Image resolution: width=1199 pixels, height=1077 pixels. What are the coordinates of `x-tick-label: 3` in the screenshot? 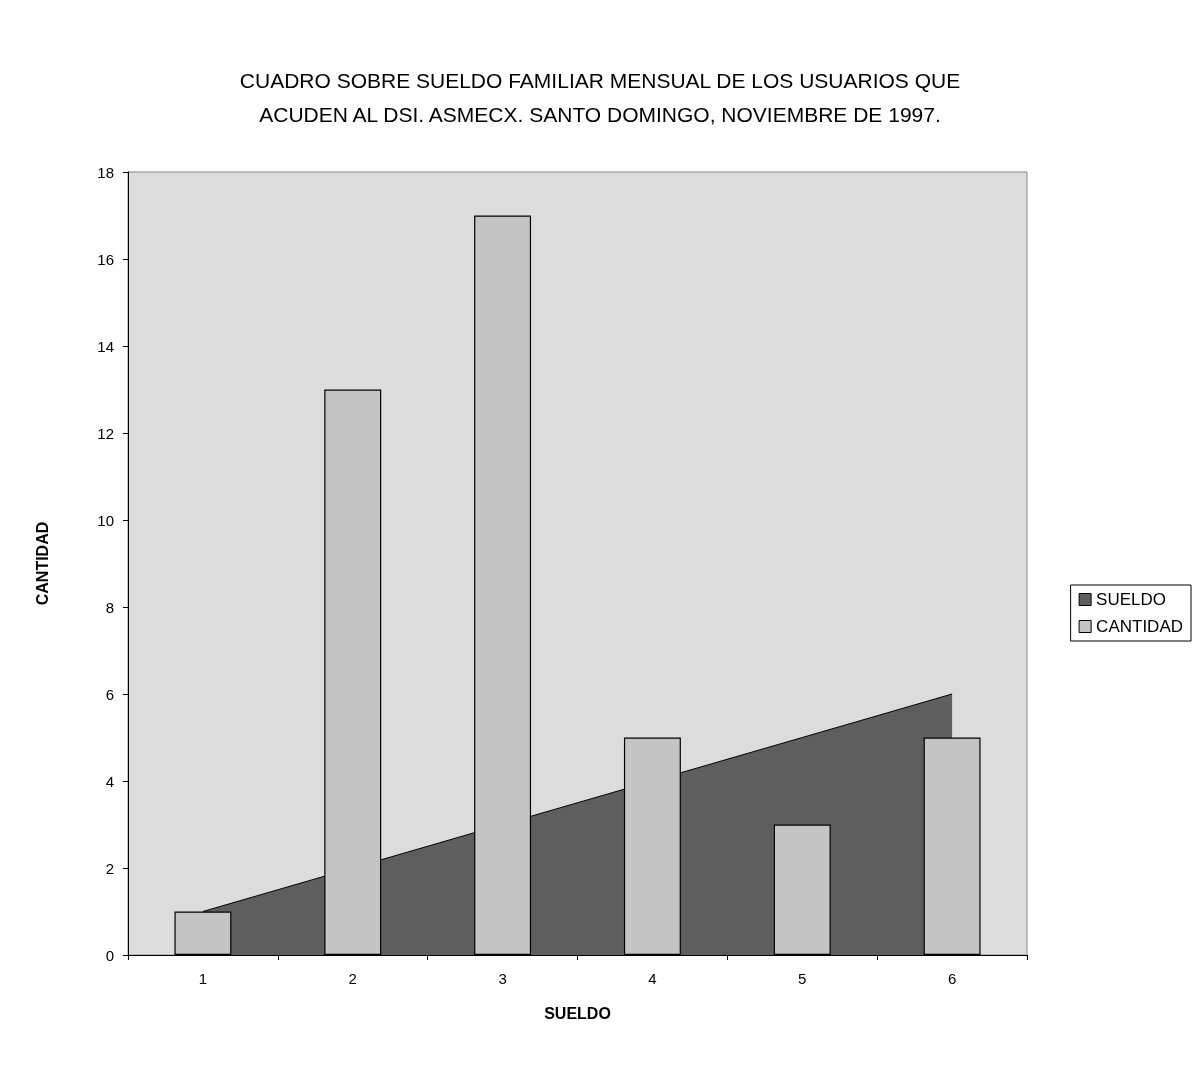 It's located at (502, 978).